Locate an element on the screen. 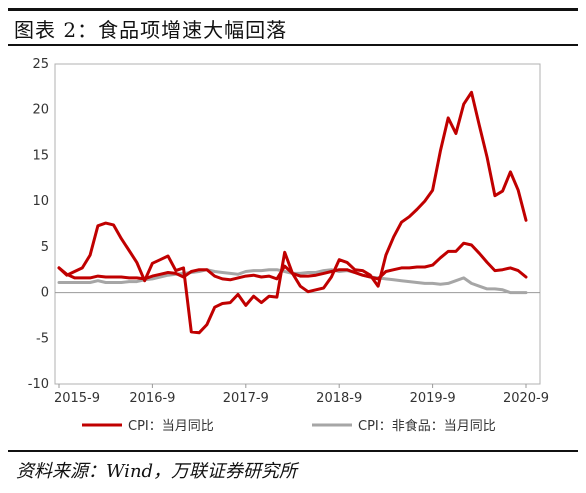 The height and width of the screenshot is (493, 586). y-axis: -10 -5 0 5 10 15 20 25 is located at coordinates (38, 224).